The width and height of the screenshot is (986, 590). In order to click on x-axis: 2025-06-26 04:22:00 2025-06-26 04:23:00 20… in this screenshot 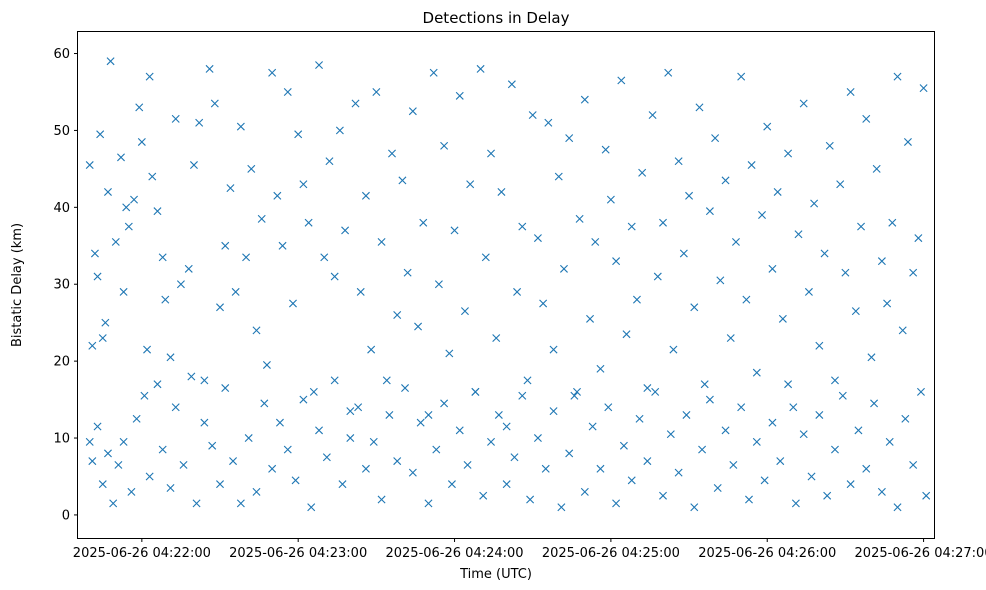, I will do `click(529, 549)`.